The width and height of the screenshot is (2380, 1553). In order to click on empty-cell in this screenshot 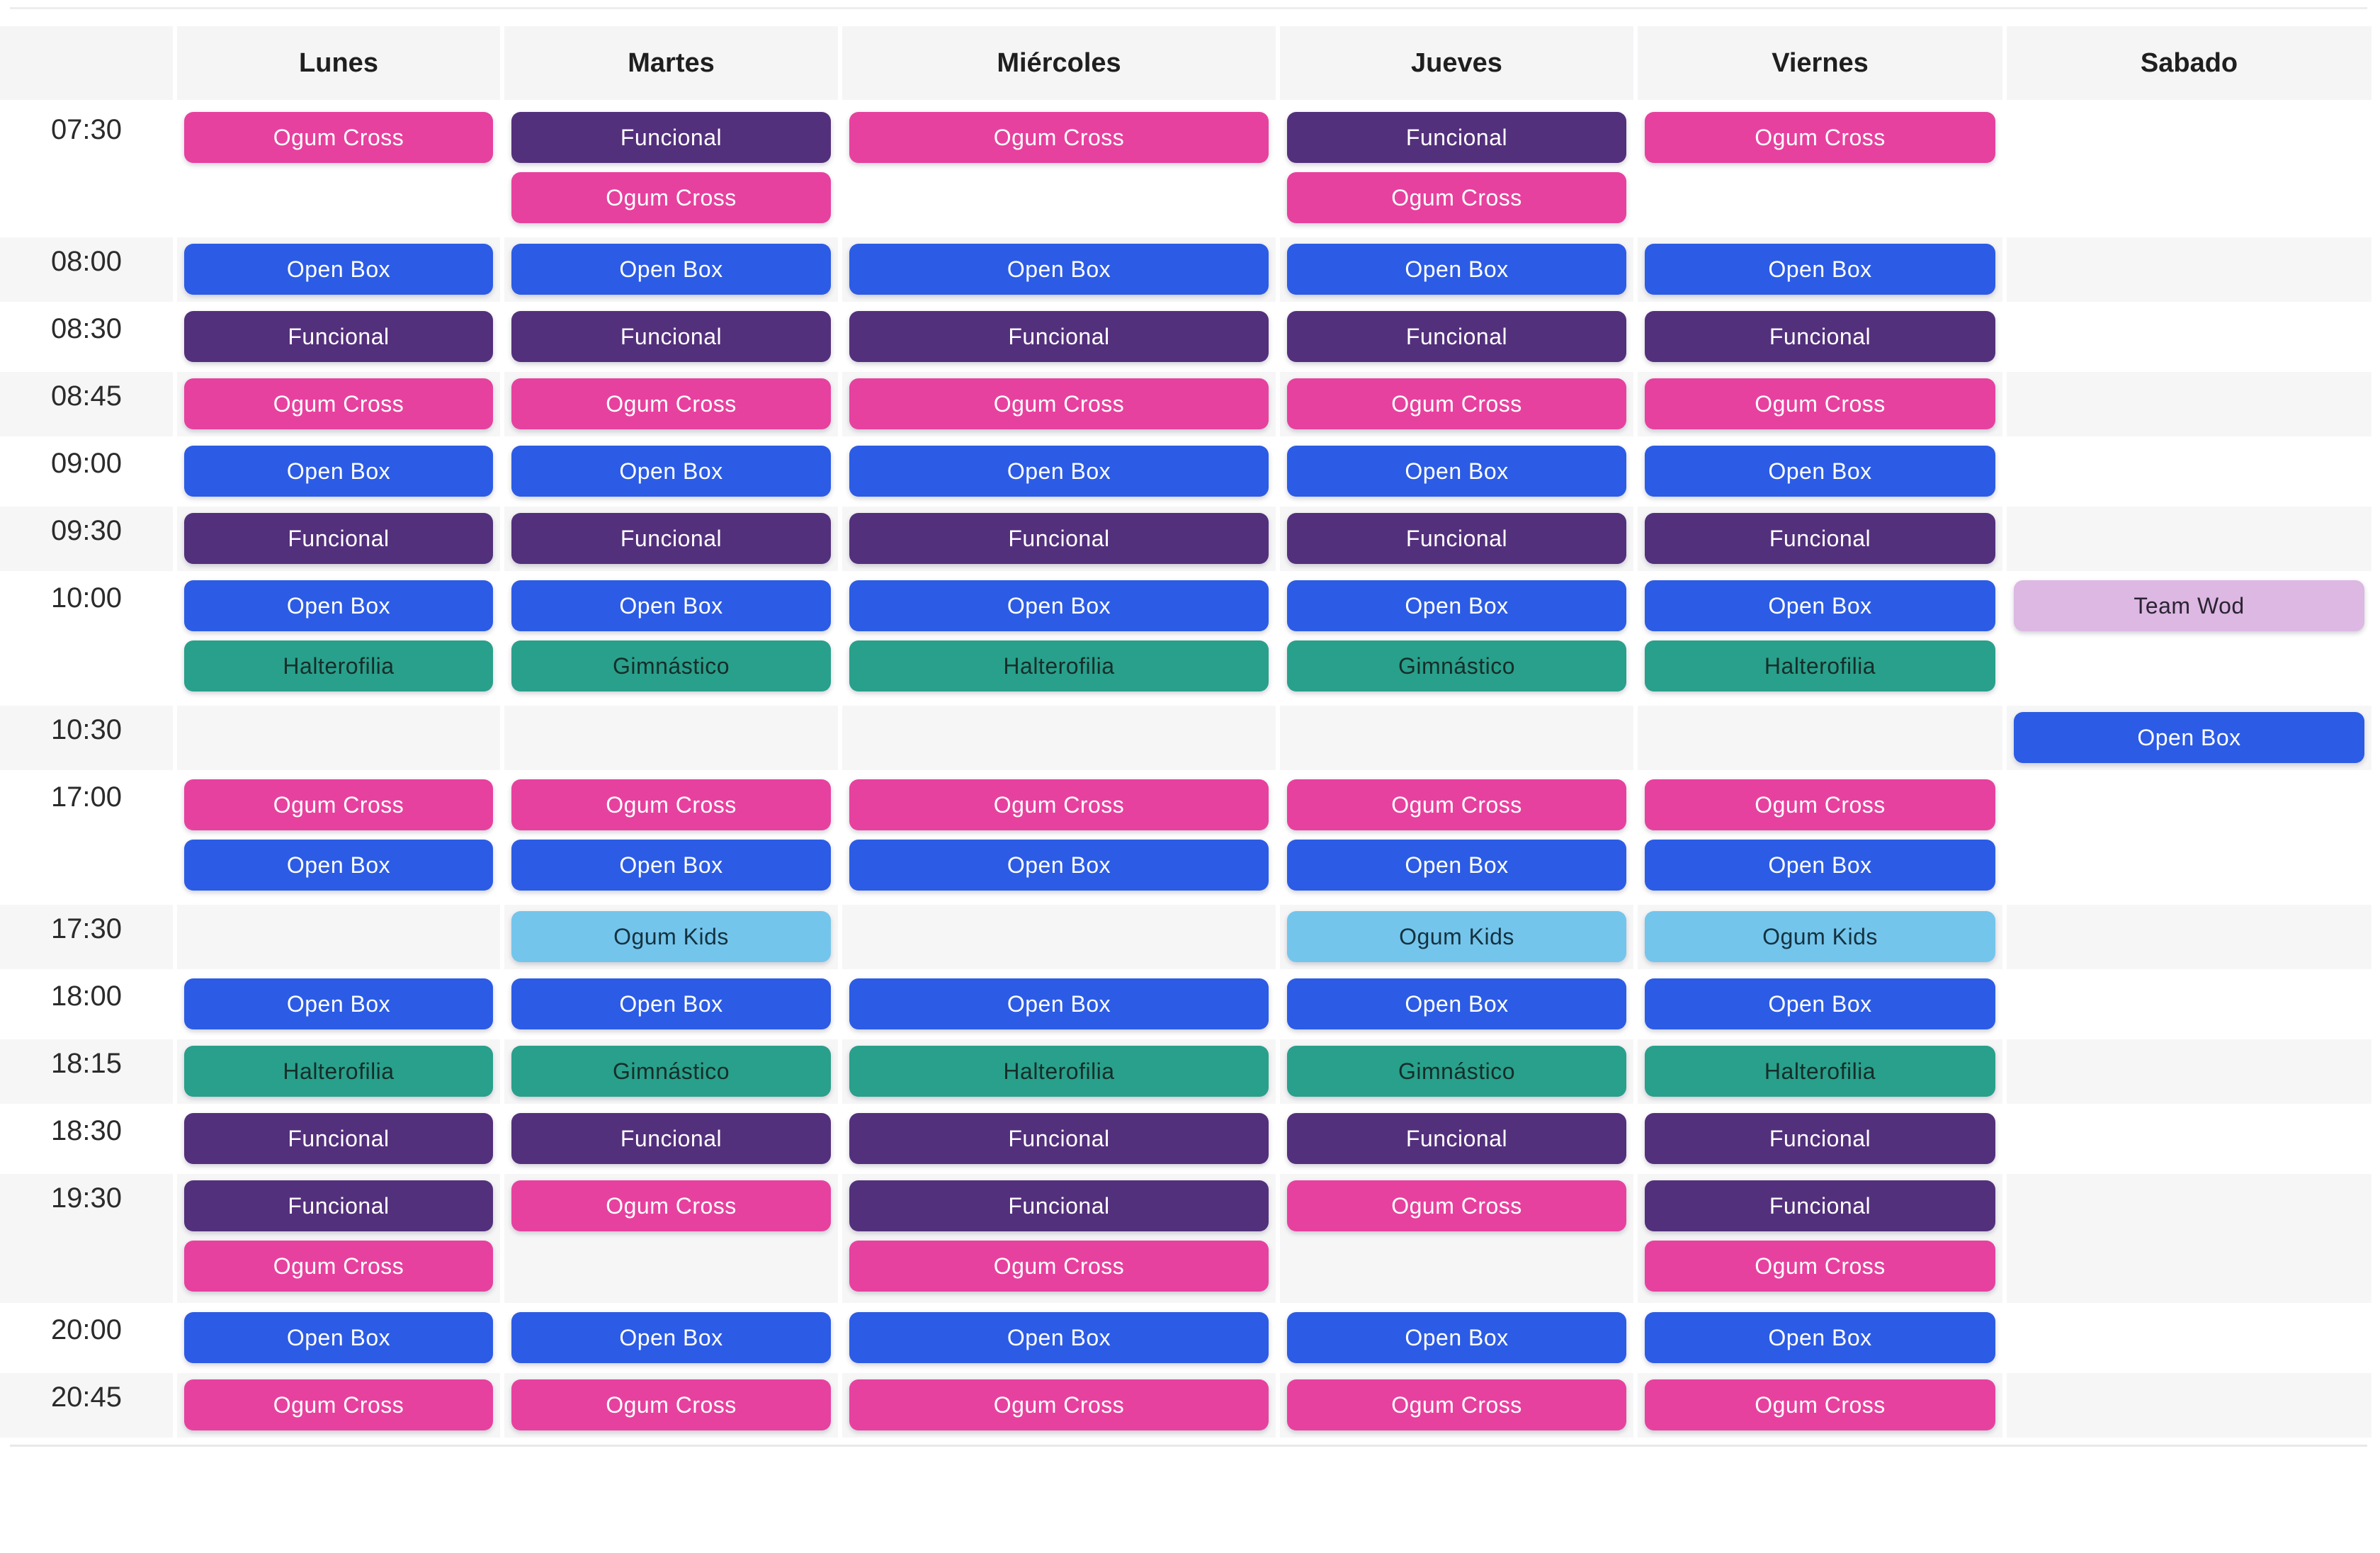, I will do `click(2190, 1238)`.